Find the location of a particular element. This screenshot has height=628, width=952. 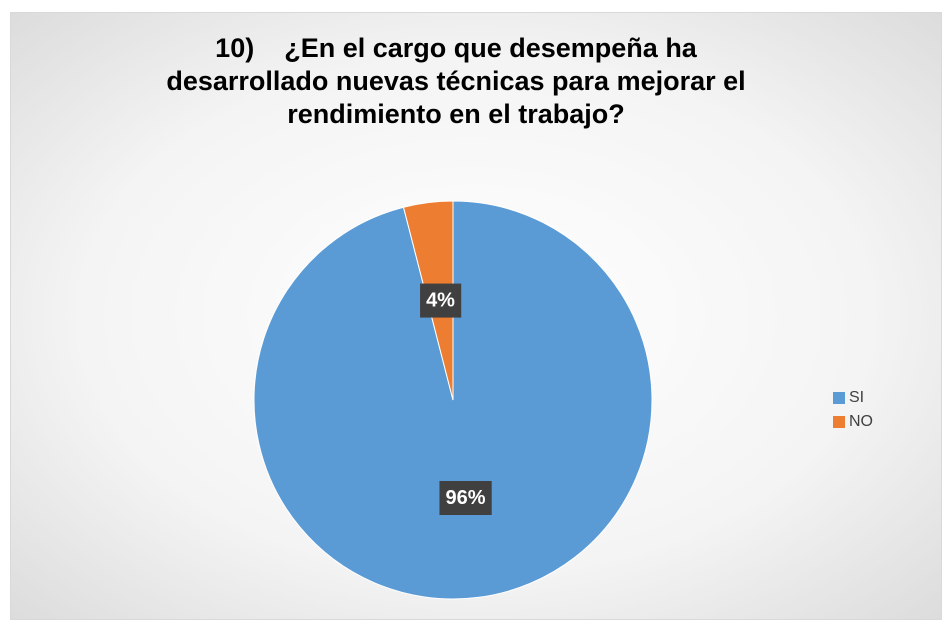

data-label: 4% is located at coordinates (440, 301).